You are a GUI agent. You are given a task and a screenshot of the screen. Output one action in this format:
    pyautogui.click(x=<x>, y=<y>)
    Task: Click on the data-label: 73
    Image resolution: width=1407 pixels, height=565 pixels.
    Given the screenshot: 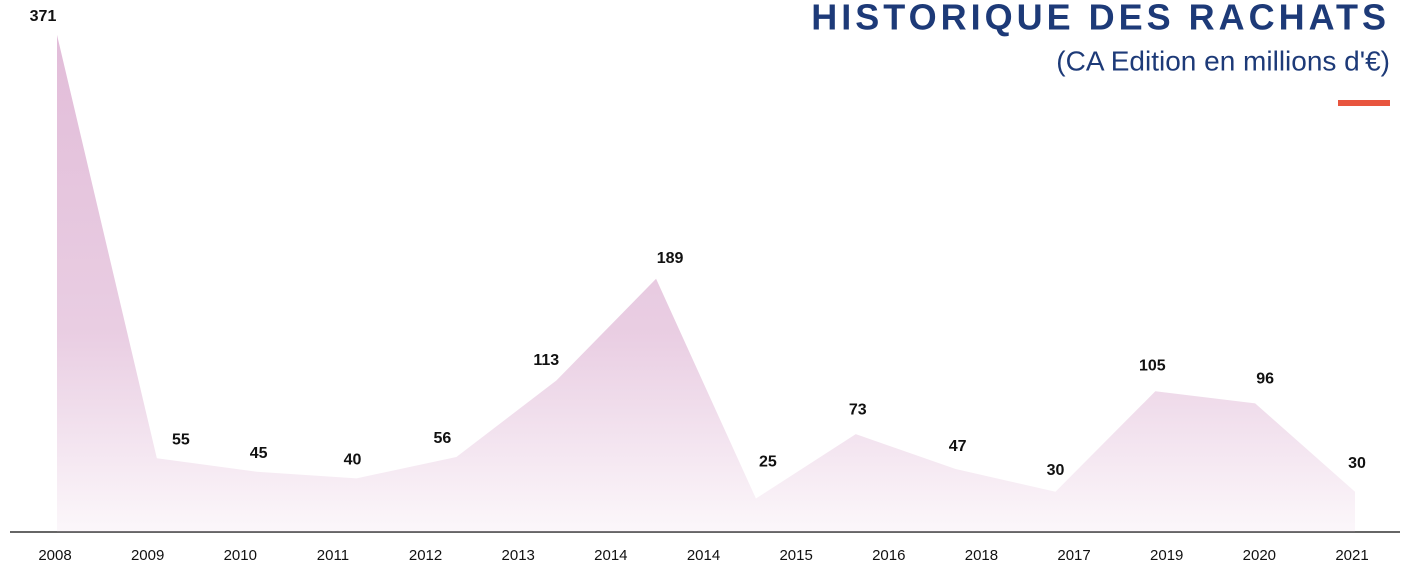 What is the action you would take?
    pyautogui.click(x=858, y=409)
    